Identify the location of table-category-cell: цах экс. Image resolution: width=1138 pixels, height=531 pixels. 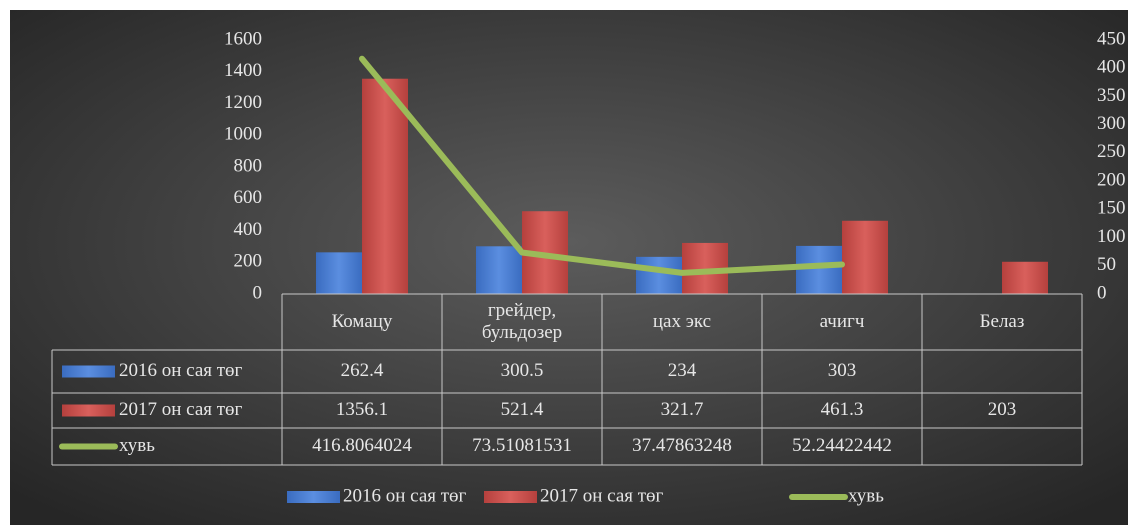
(682, 321).